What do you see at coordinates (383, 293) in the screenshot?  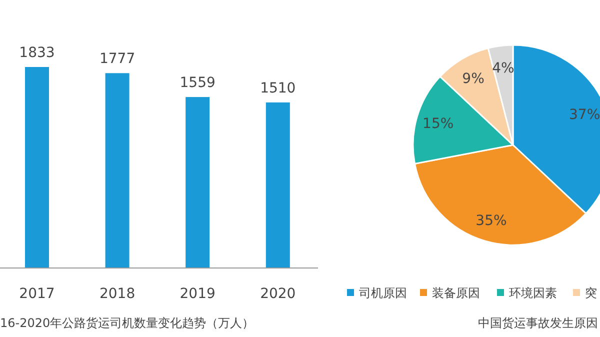 I see `legend-label: 司机原因` at bounding box center [383, 293].